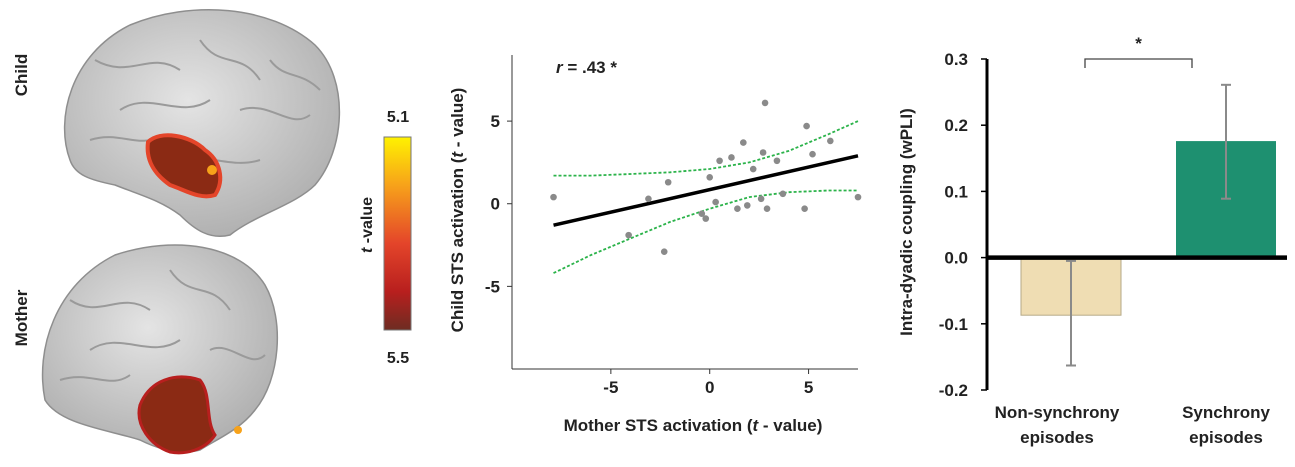 The width and height of the screenshot is (1295, 467). Describe the element at coordinates (906, 222) in the screenshot. I see `bar-y-label: Intra-dyadic coupling (wPLI)` at that location.